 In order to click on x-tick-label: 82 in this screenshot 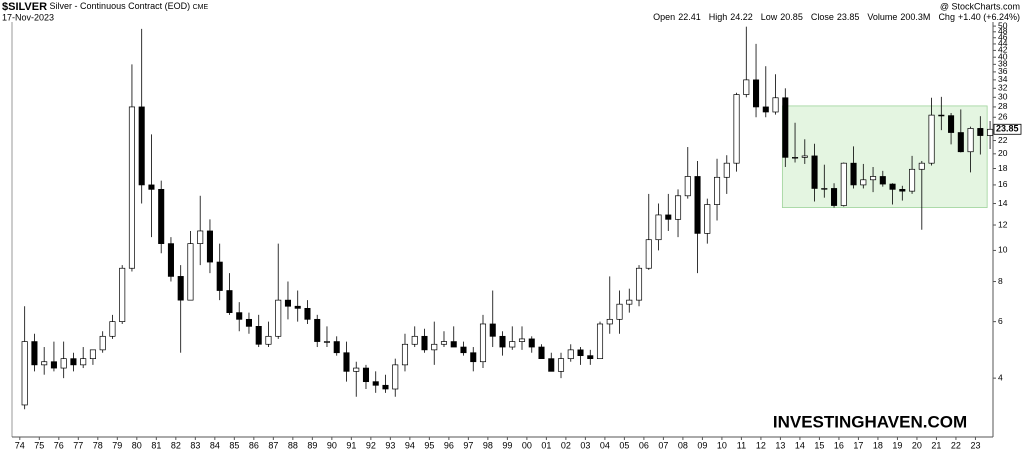, I will do `click(176, 445)`.